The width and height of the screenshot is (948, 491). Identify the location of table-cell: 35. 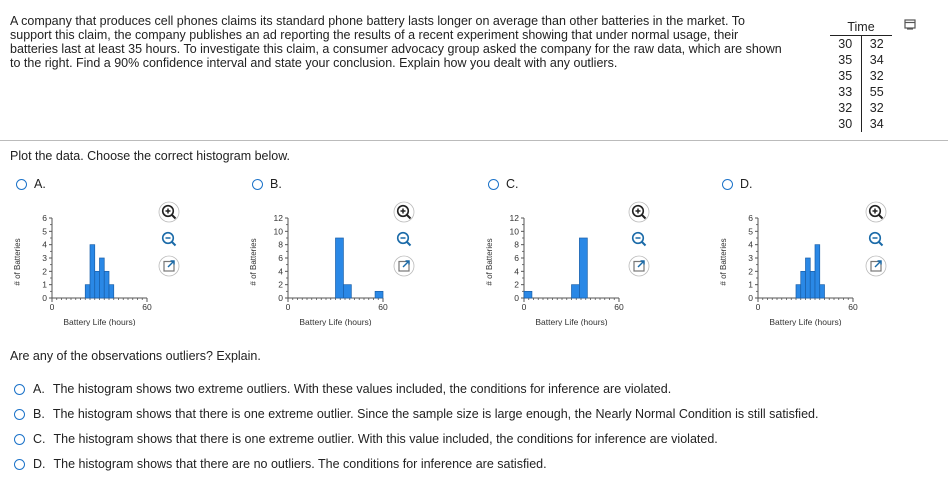
(845, 60).